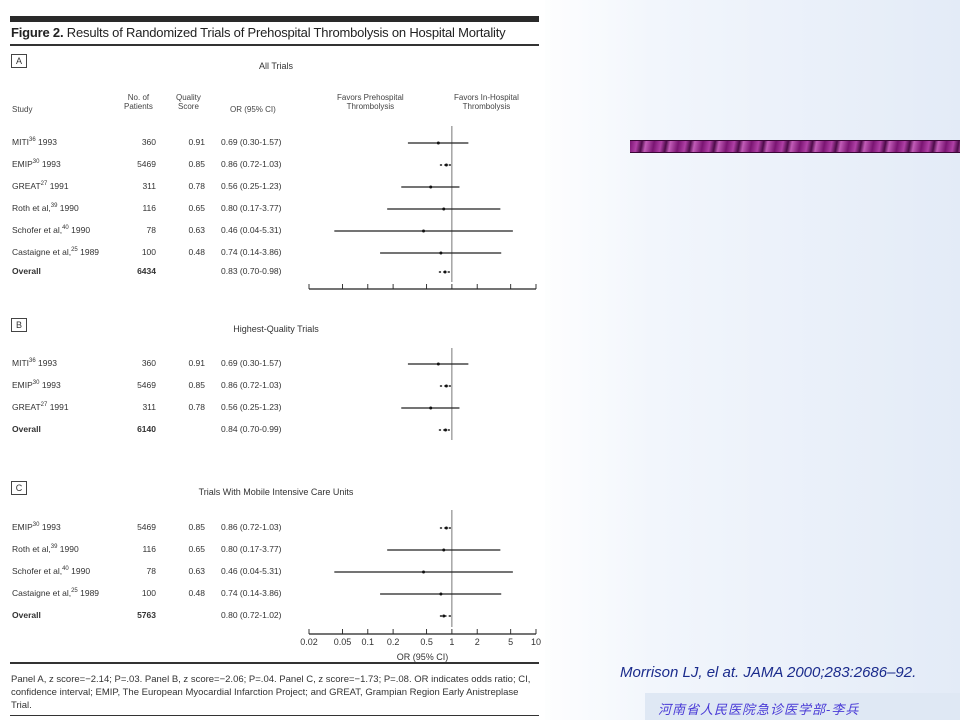 This screenshot has width=960, height=720. What do you see at coordinates (37, 32) in the screenshot?
I see `figure-number: Figure 2.` at bounding box center [37, 32].